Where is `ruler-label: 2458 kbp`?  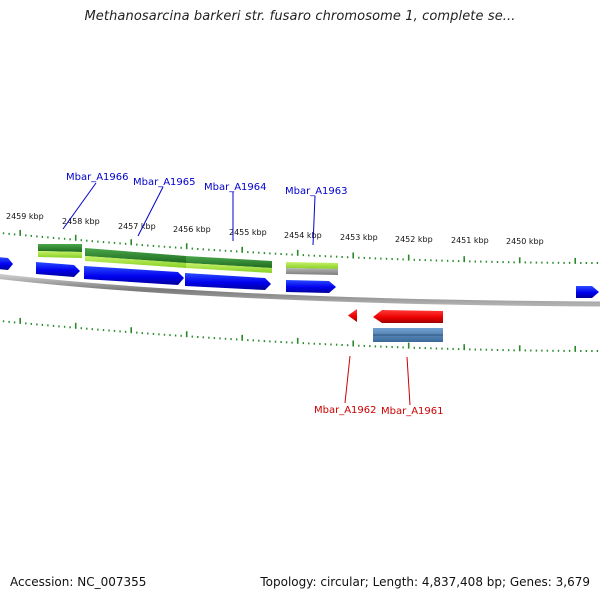
ruler-label: 2458 kbp is located at coordinates (81, 221).